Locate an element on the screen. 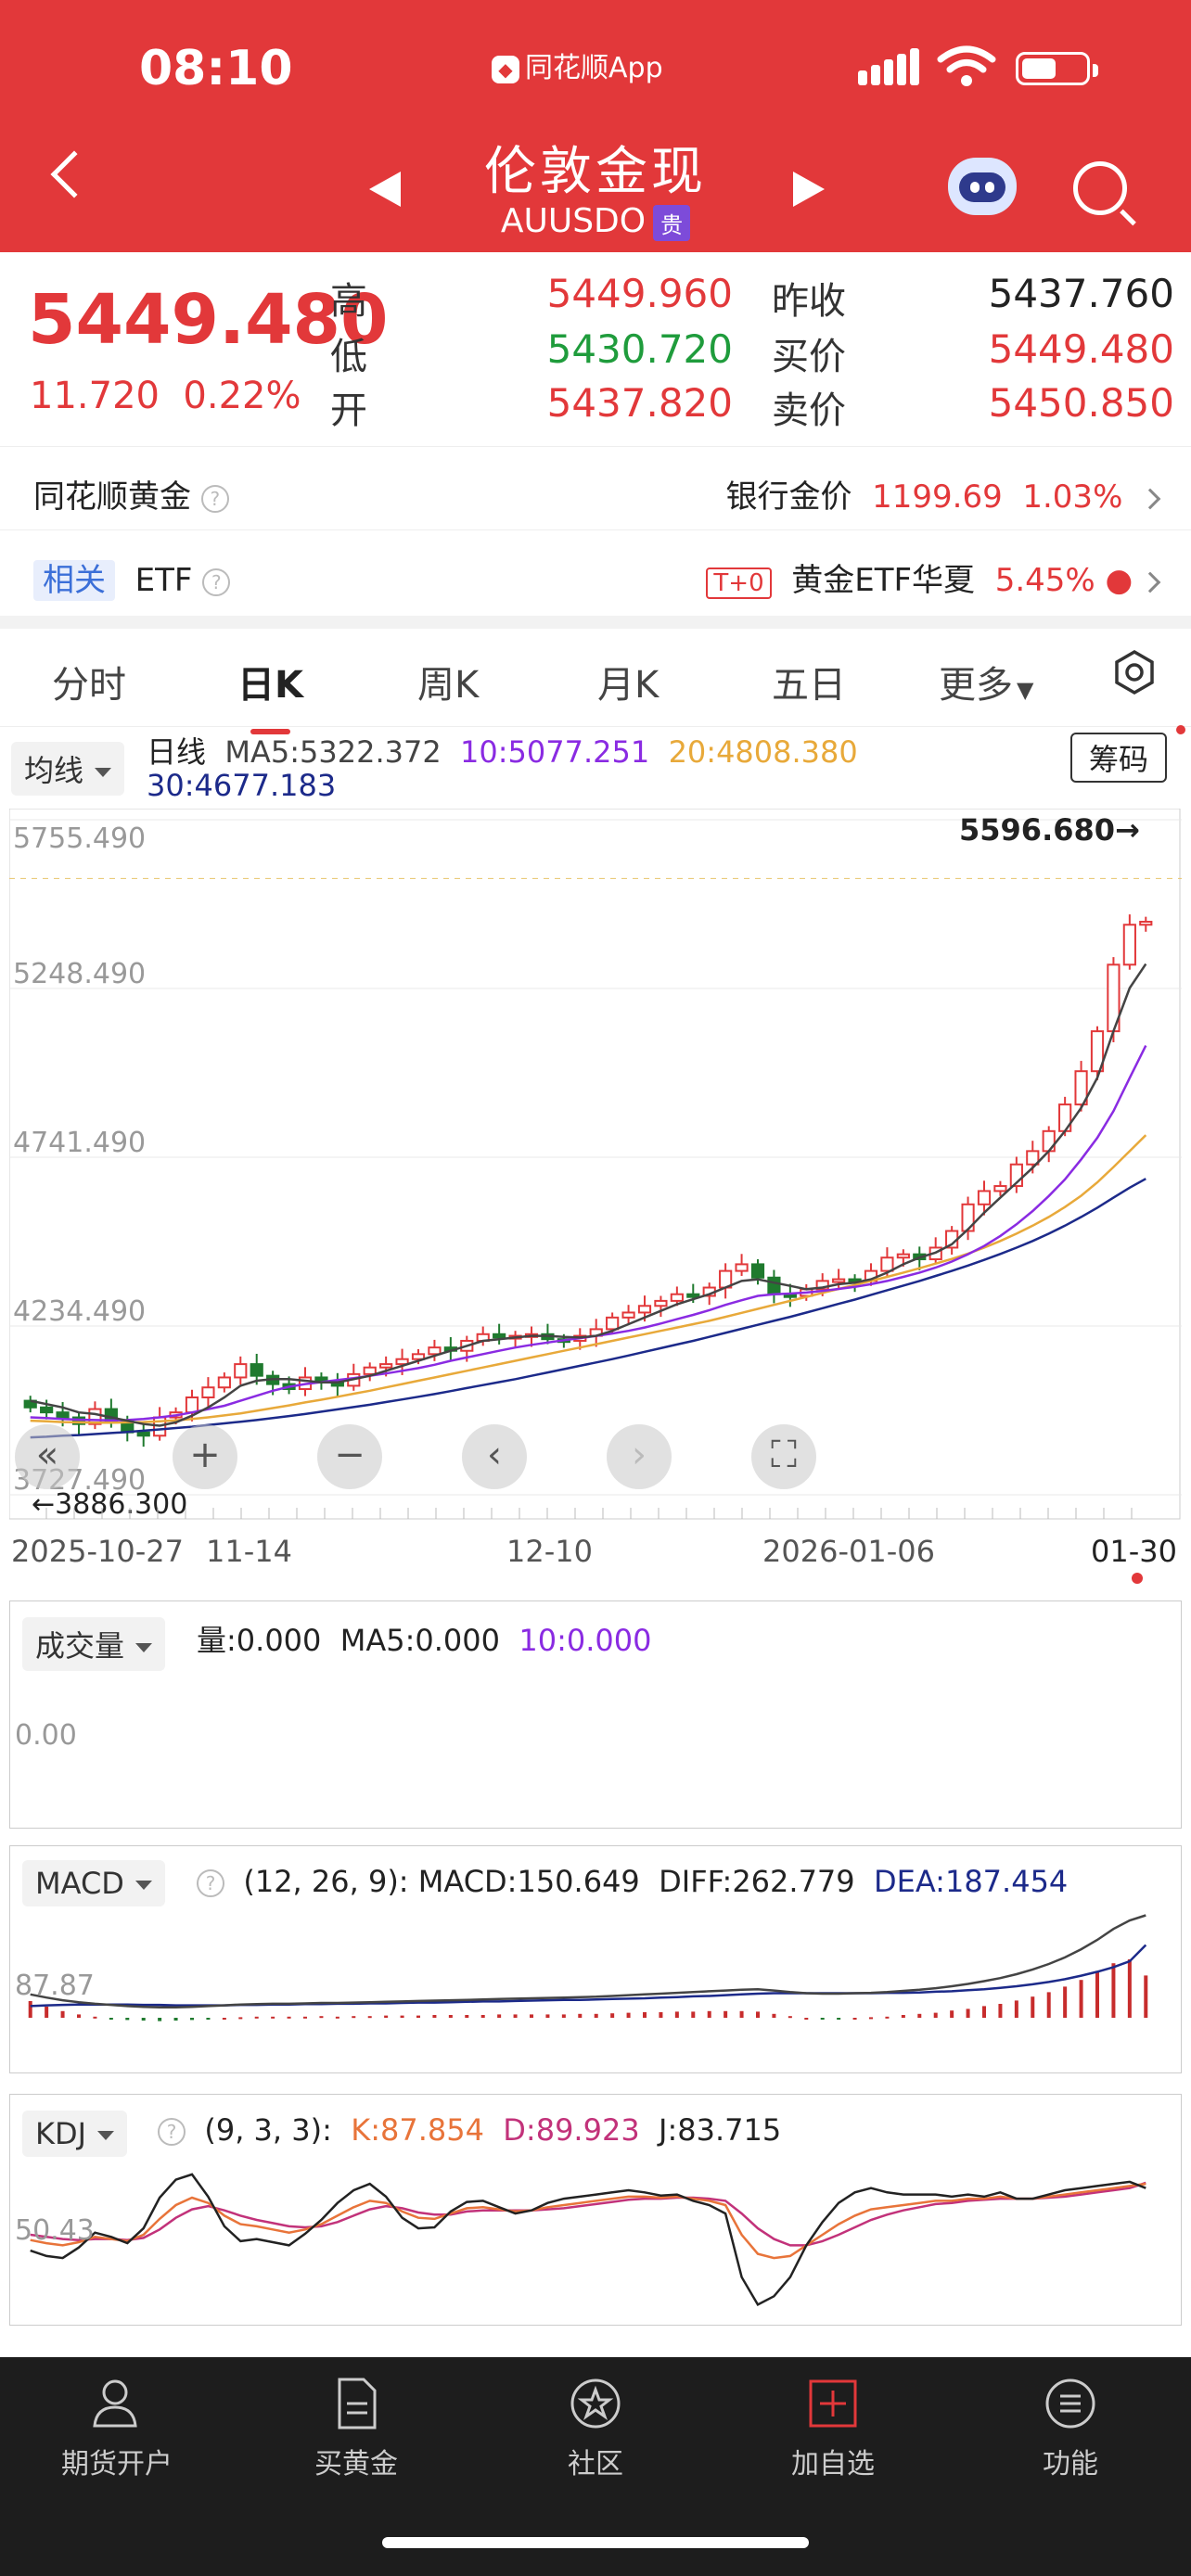 Image resolution: width=1191 pixels, height=2576 pixels. bank-gold-value: 1199.69 is located at coordinates (937, 497).